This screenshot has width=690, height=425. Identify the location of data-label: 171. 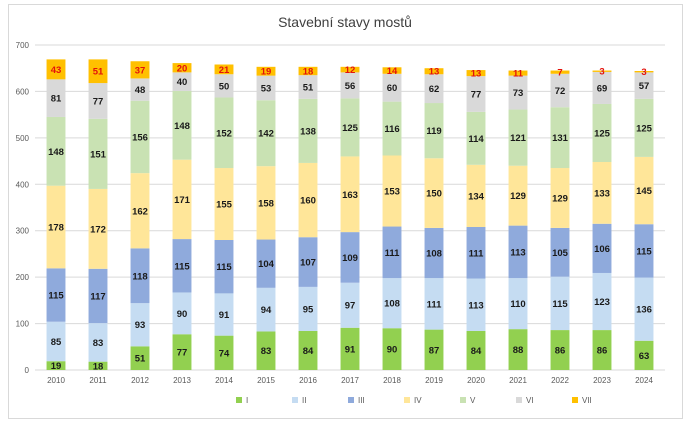
(182, 200).